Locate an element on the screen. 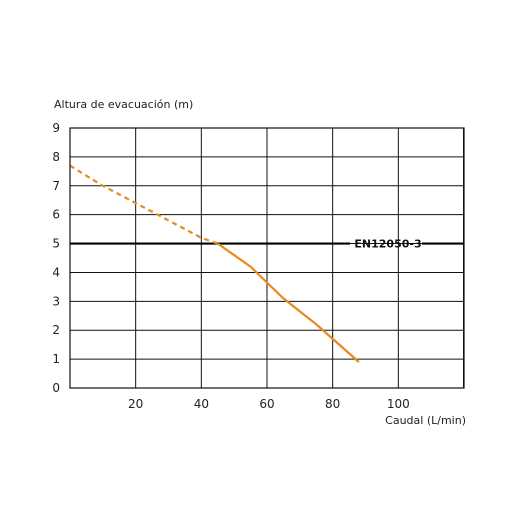 The height and width of the screenshot is (520, 520). y-tick-label: 5 is located at coordinates (56, 244).